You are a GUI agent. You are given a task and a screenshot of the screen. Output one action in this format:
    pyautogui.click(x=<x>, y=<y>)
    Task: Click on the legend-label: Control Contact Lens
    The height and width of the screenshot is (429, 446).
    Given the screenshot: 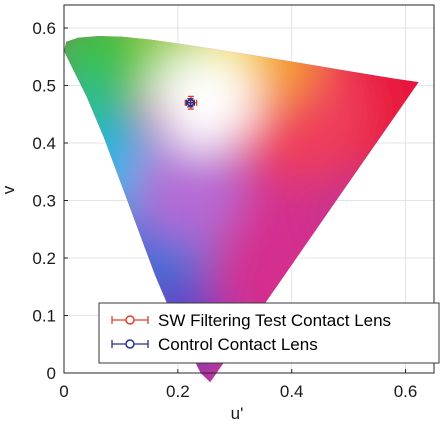 What is the action you would take?
    pyautogui.click(x=238, y=344)
    